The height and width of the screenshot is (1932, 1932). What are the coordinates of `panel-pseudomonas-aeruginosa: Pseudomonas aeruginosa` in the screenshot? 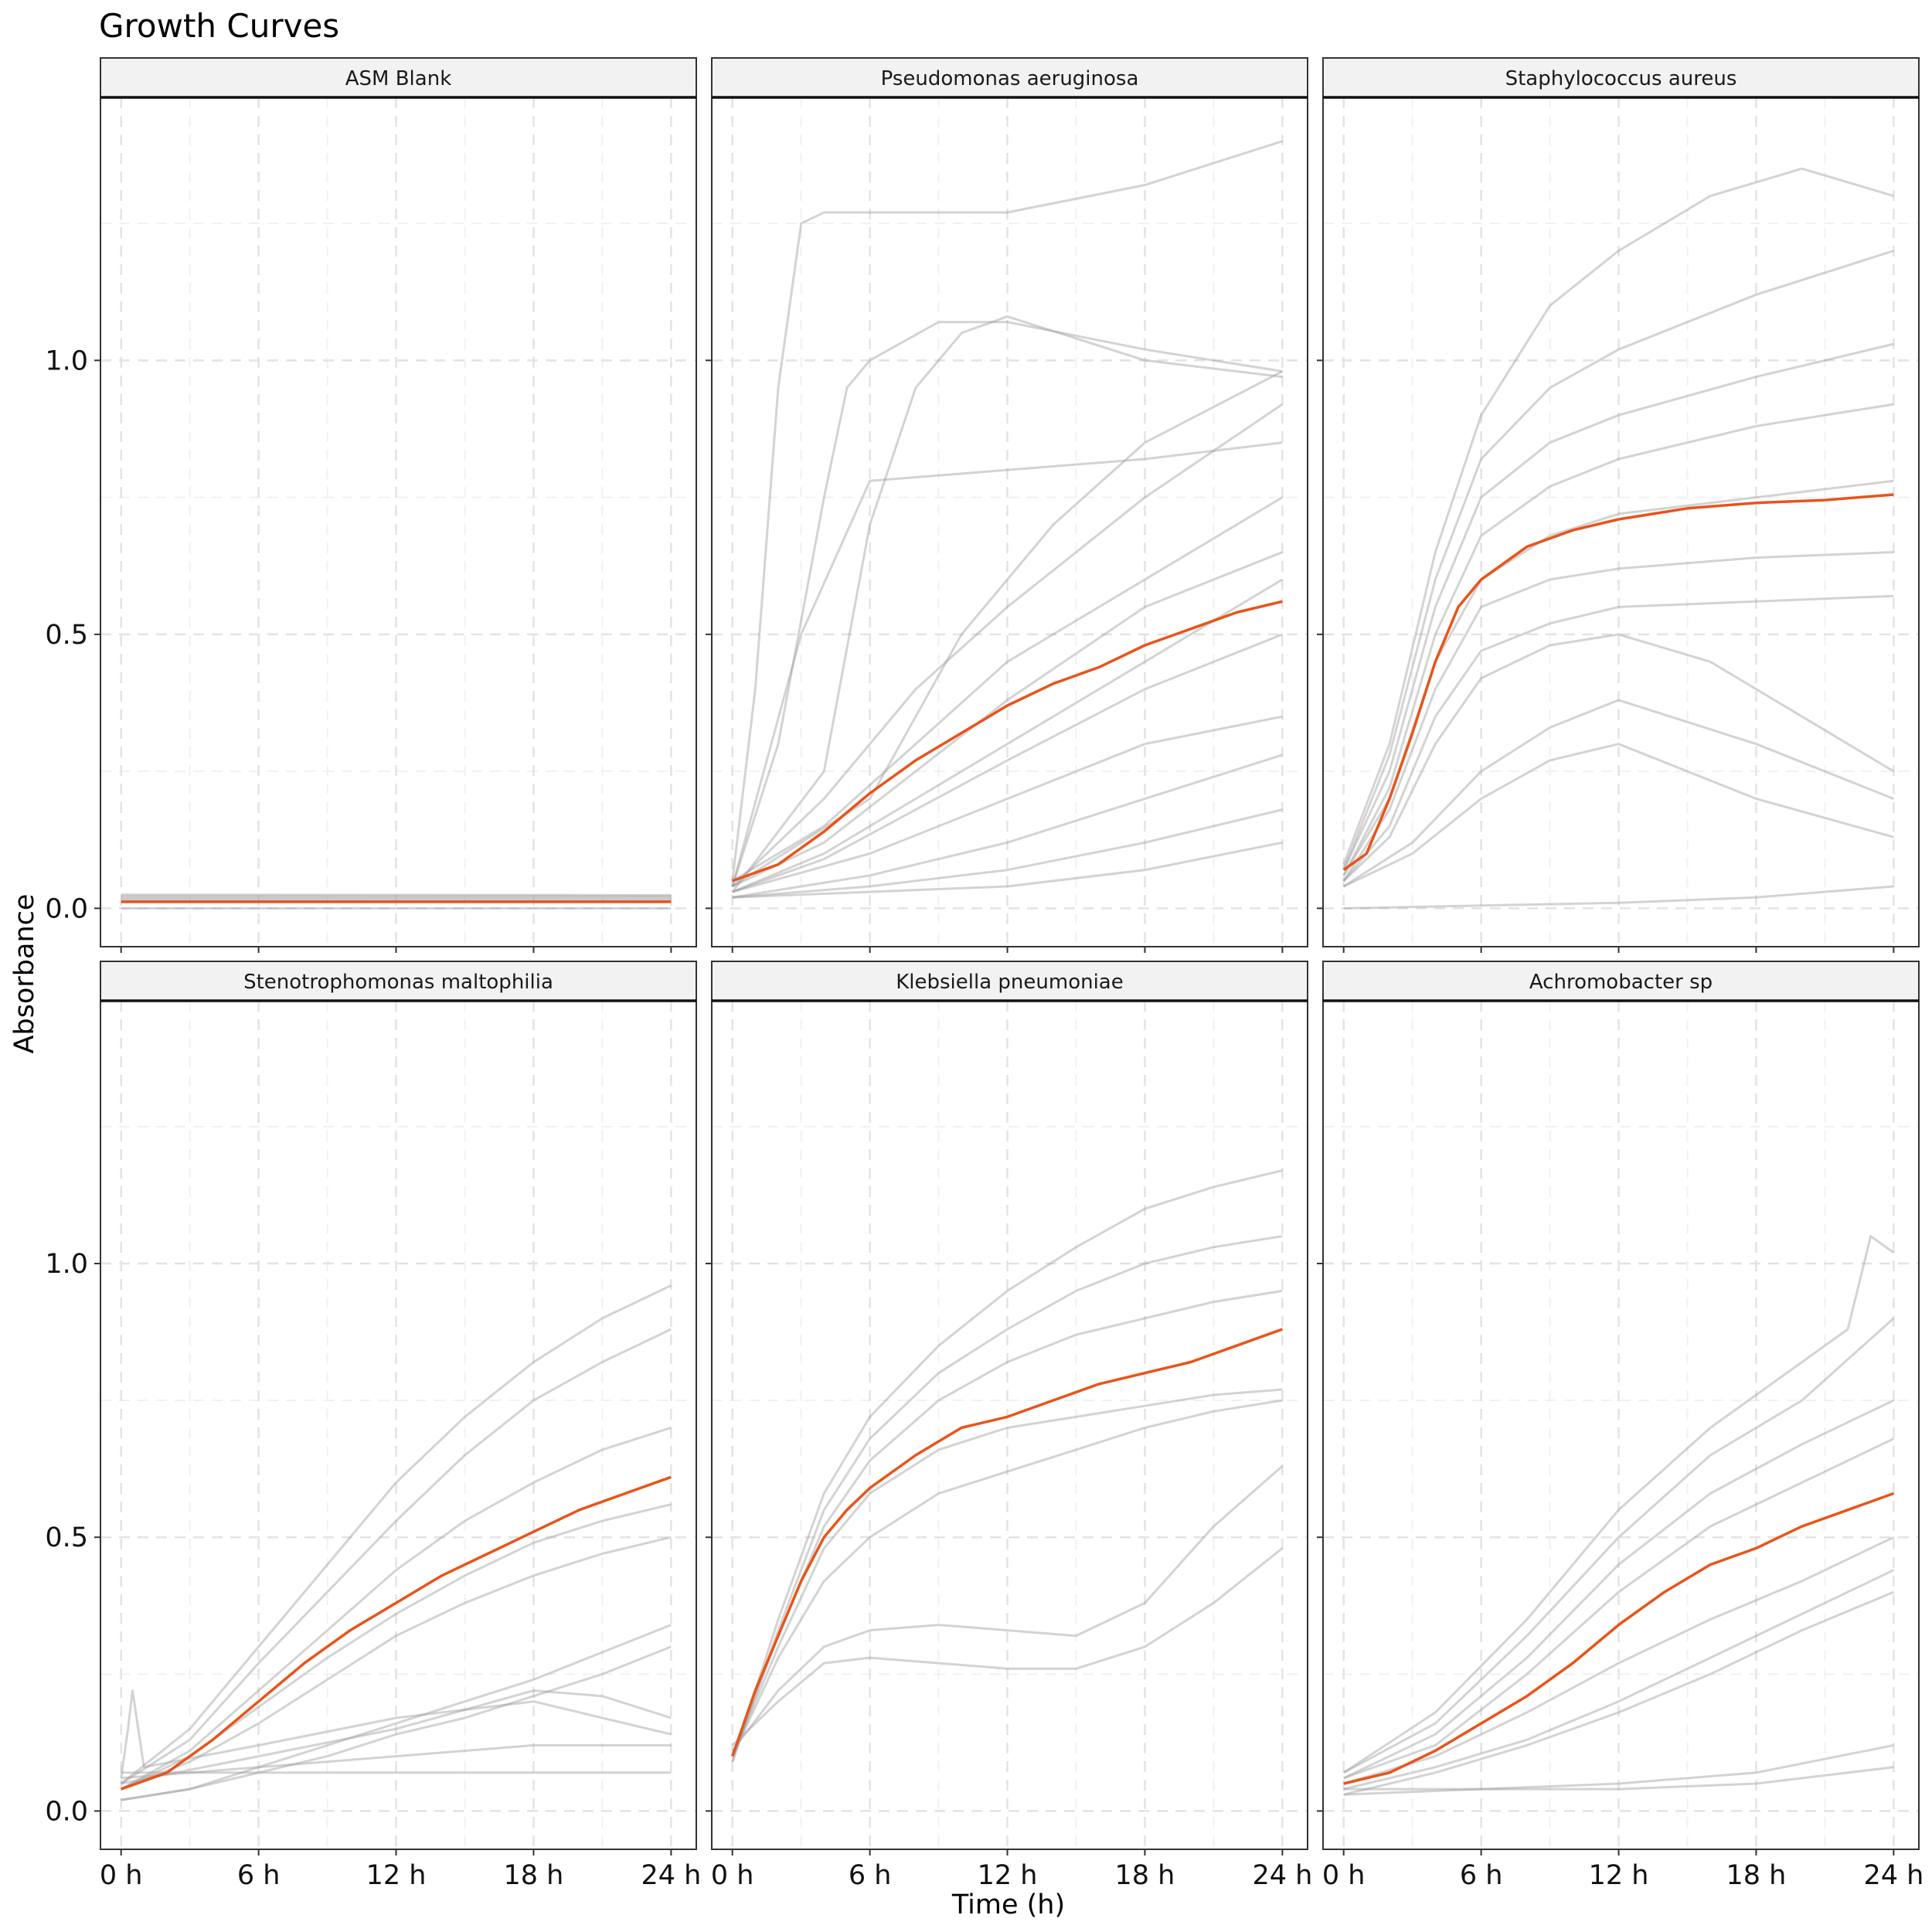 It's located at (1007, 505).